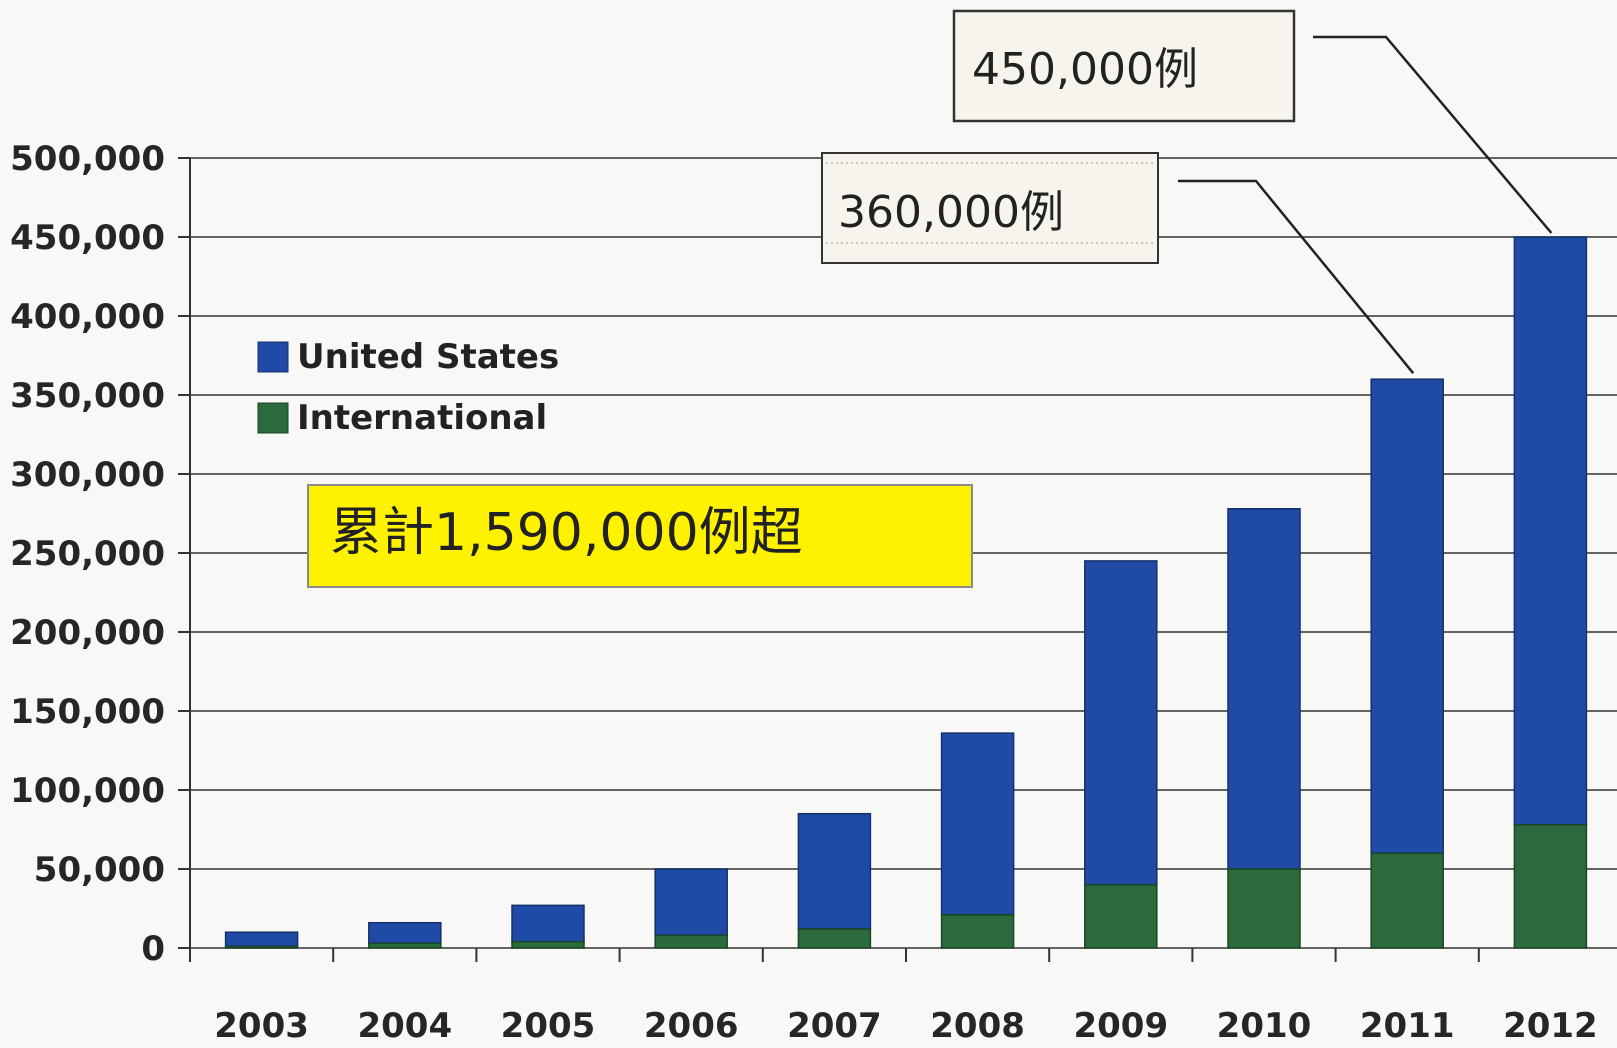 This screenshot has width=1617, height=1048. Describe the element at coordinates (87, 238) in the screenshot. I see `y-tick-label: 450,000` at that location.